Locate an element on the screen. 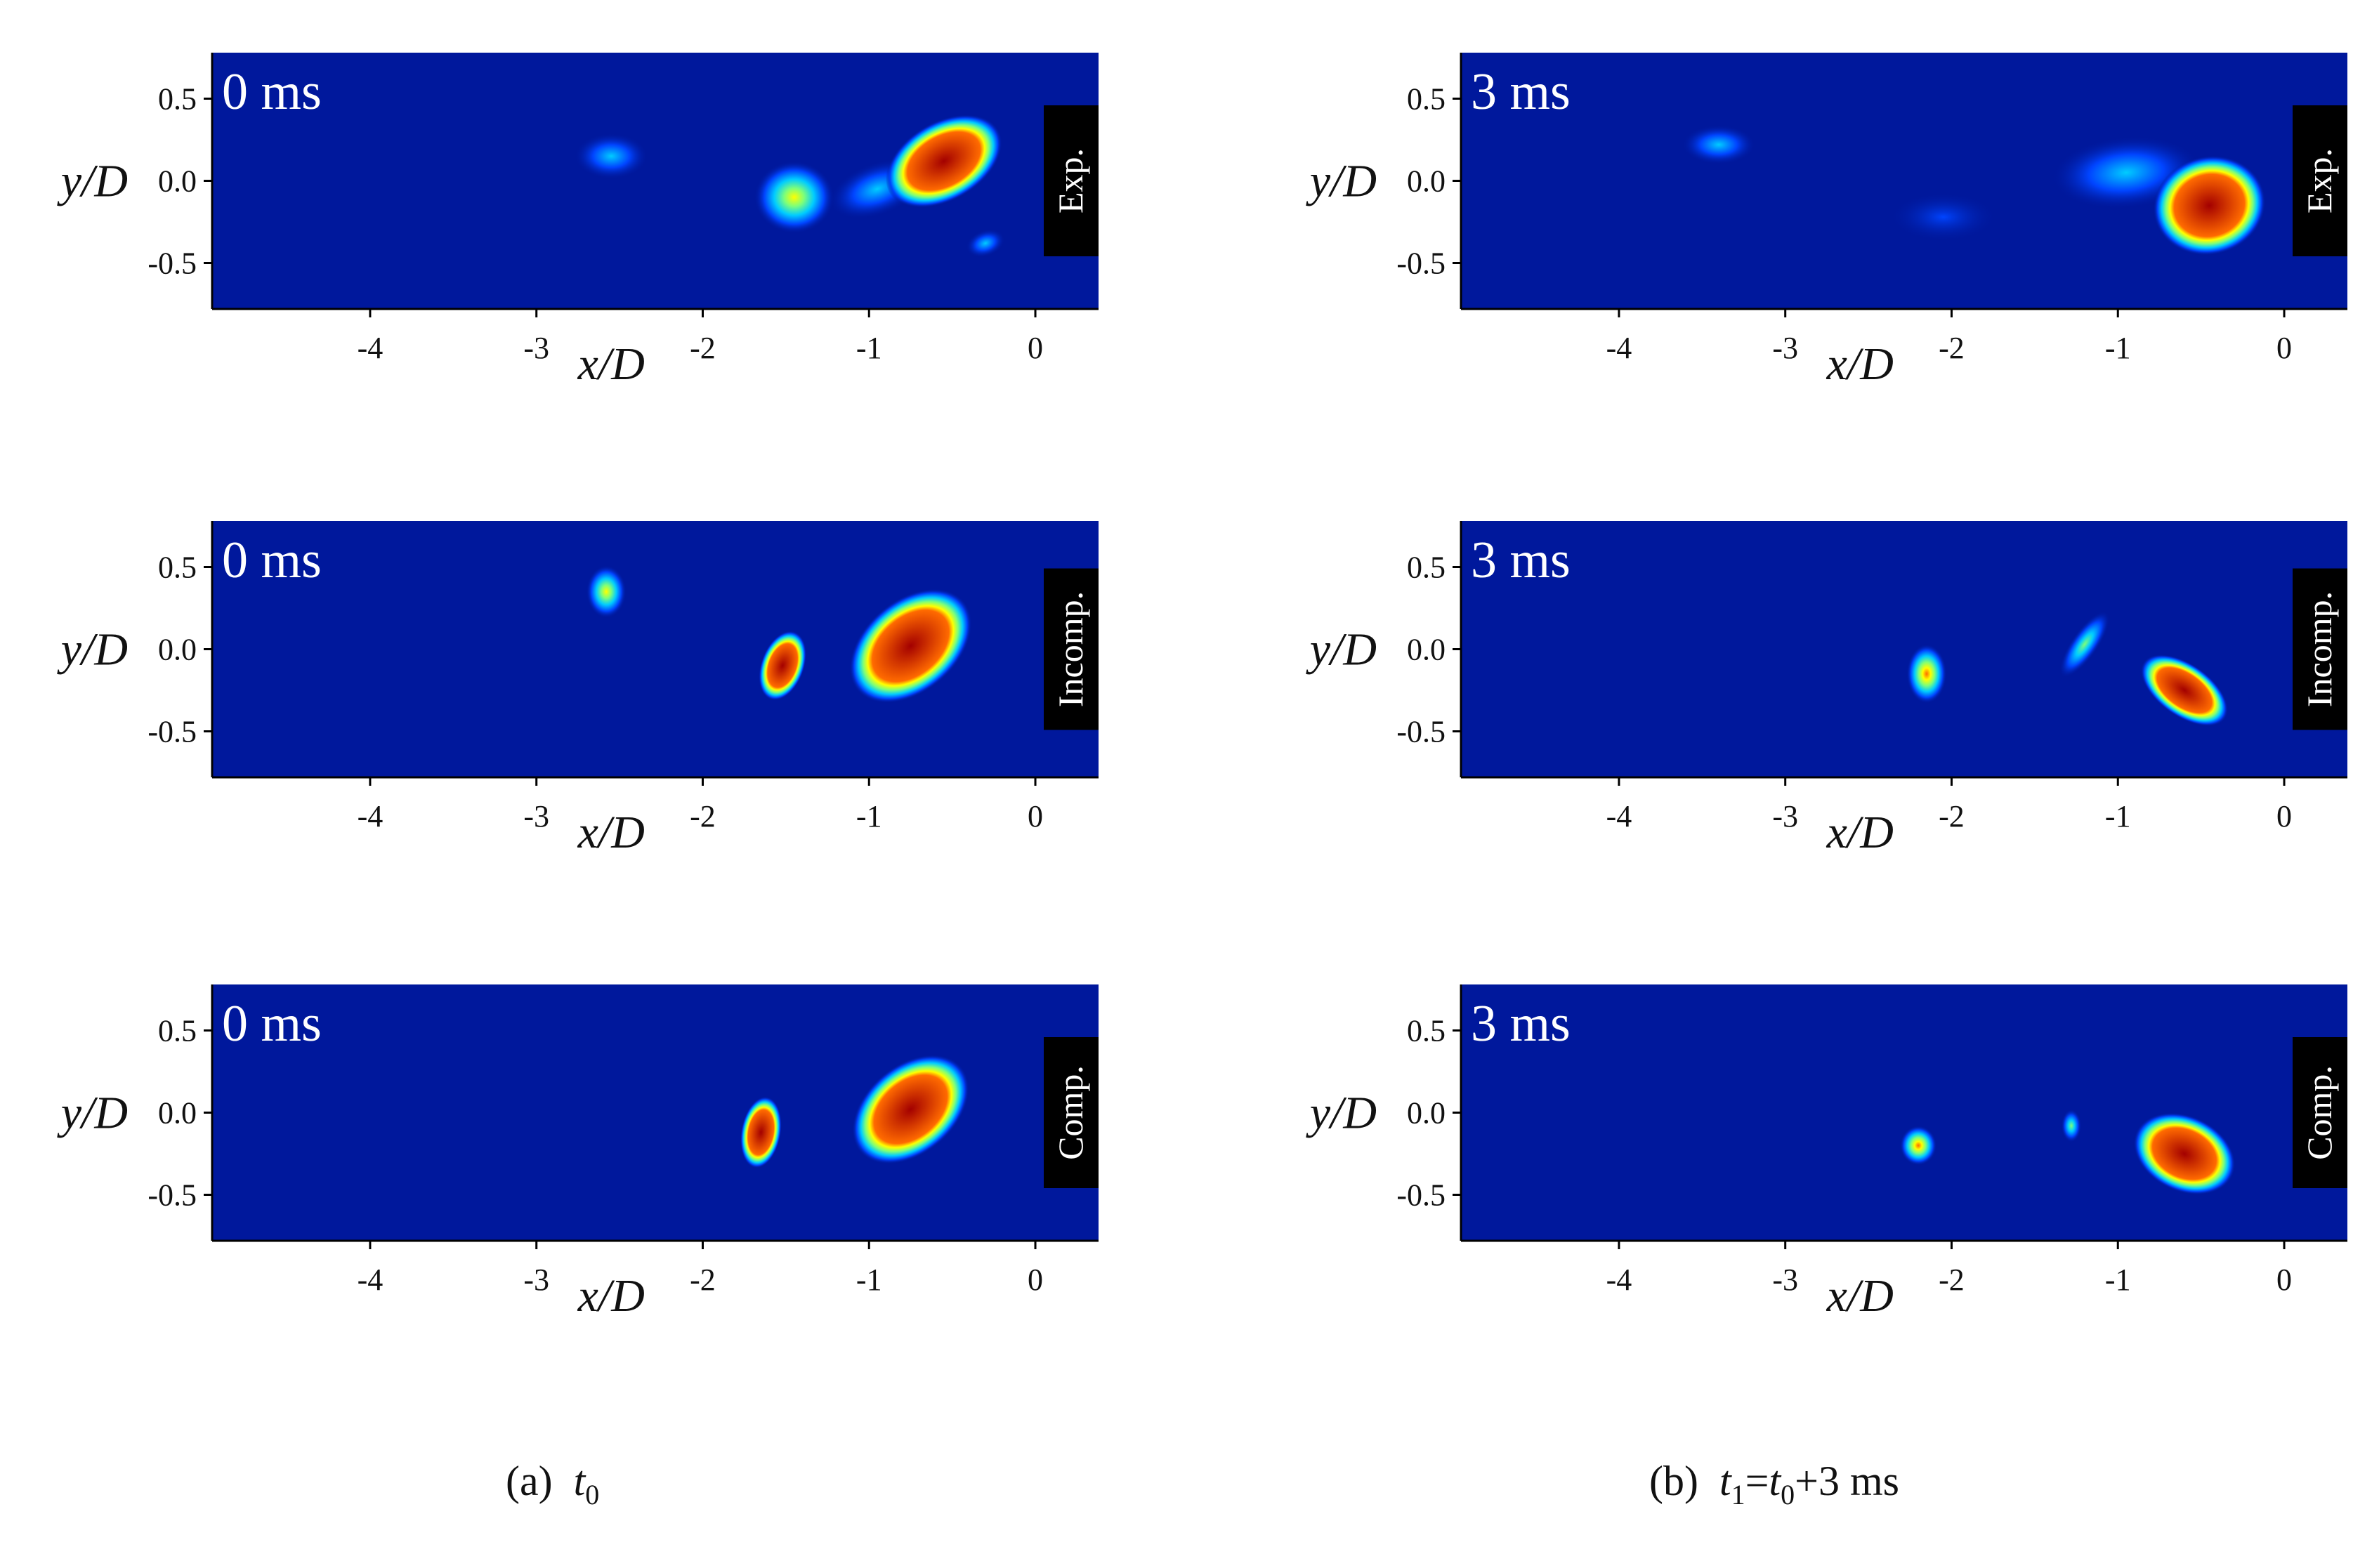 The image size is (2379, 1568). heatmap-panel-b-3: 0.5 0.0 -0.5 -4 -3 -2 -1 0 x/D y/D 3 ms Comp. is located at coordinates (1826, 1153).